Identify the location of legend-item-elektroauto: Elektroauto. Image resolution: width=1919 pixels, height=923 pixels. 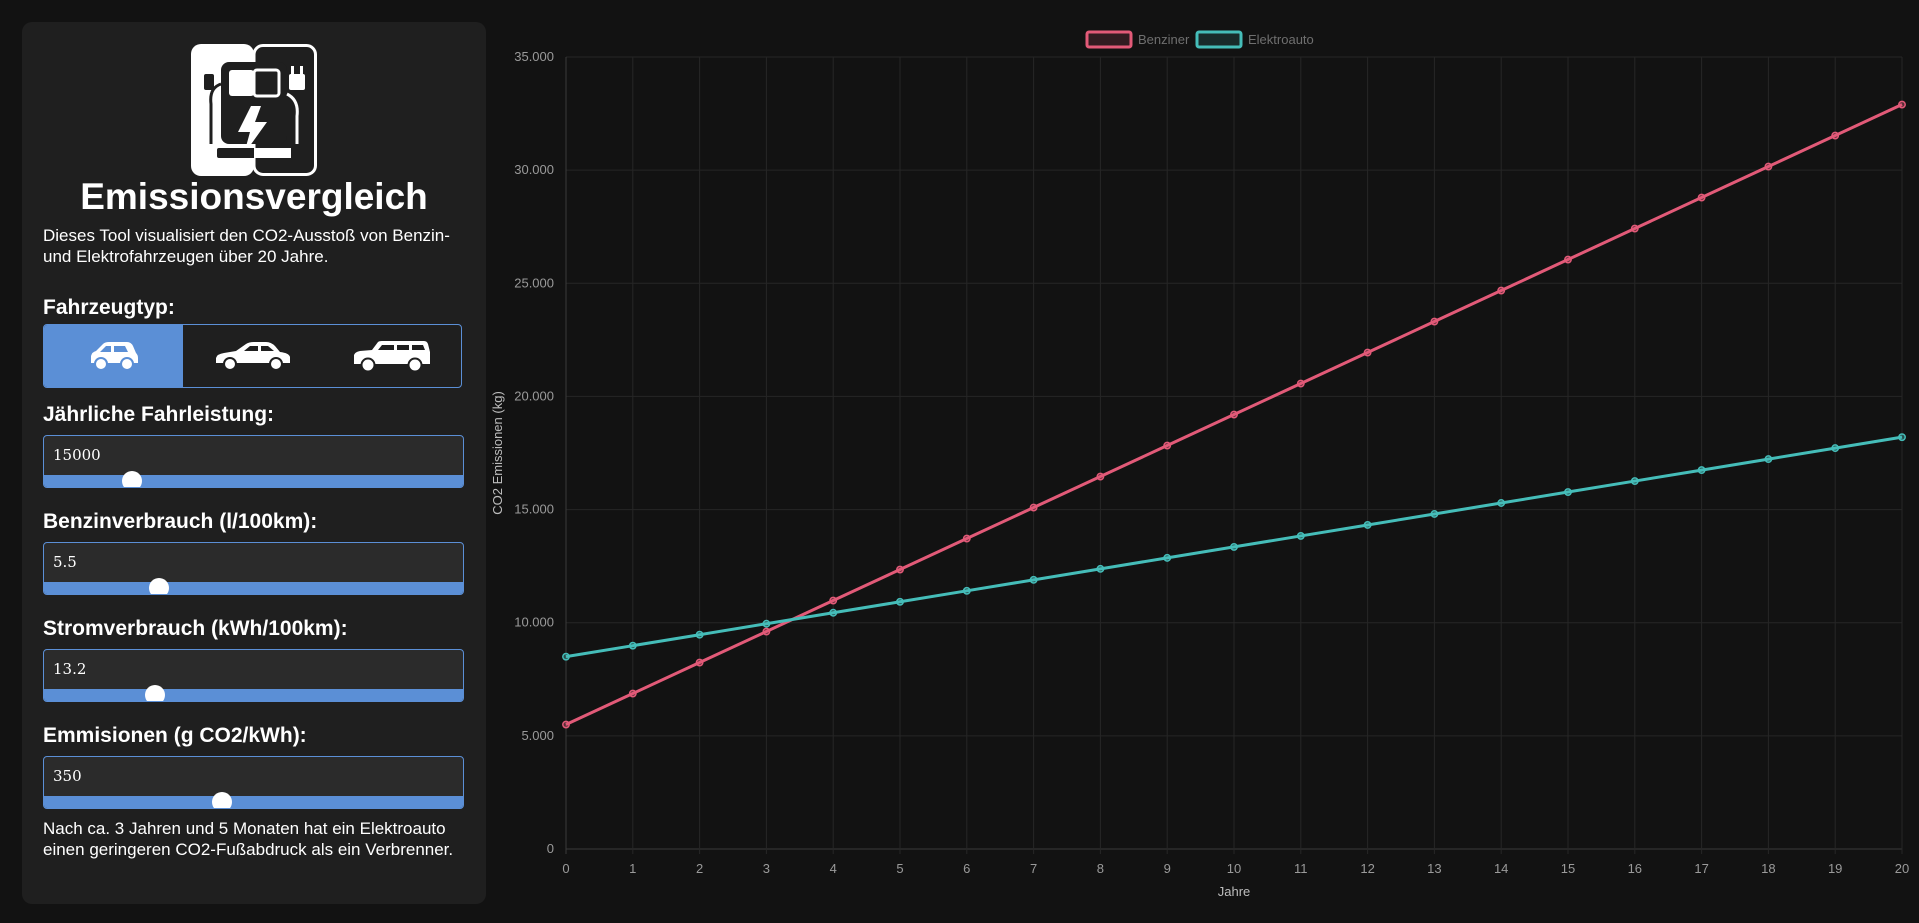
(1254, 39).